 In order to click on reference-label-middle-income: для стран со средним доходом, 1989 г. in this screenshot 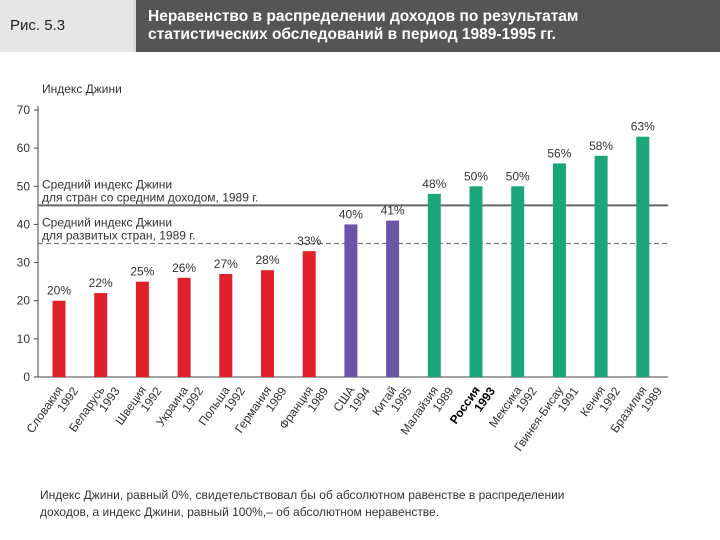, I will do `click(150, 197)`.